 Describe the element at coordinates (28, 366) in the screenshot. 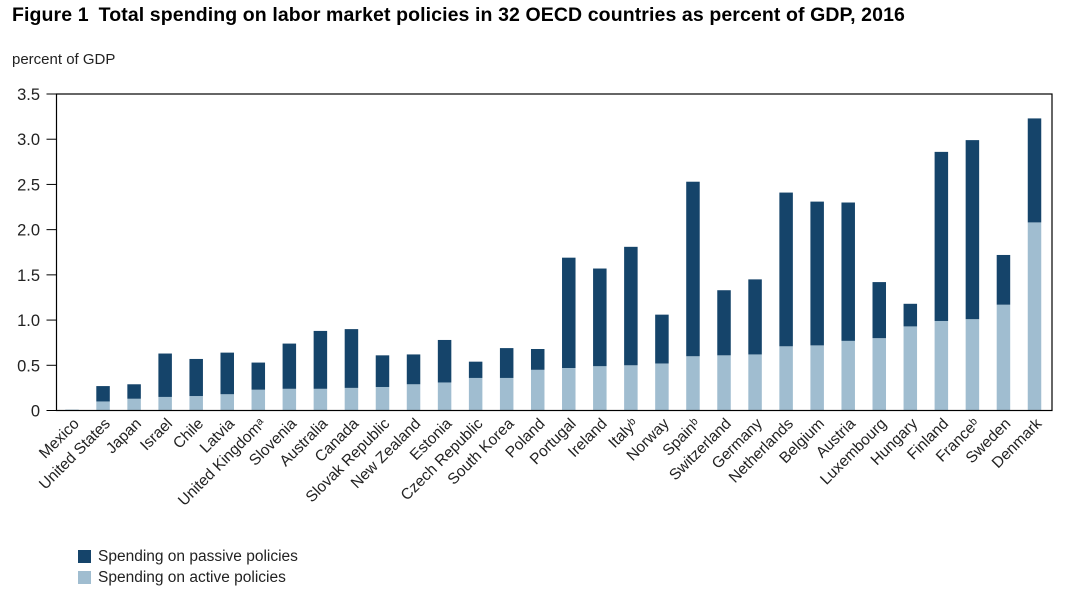

I see `y-tick-label: 0.5` at that location.